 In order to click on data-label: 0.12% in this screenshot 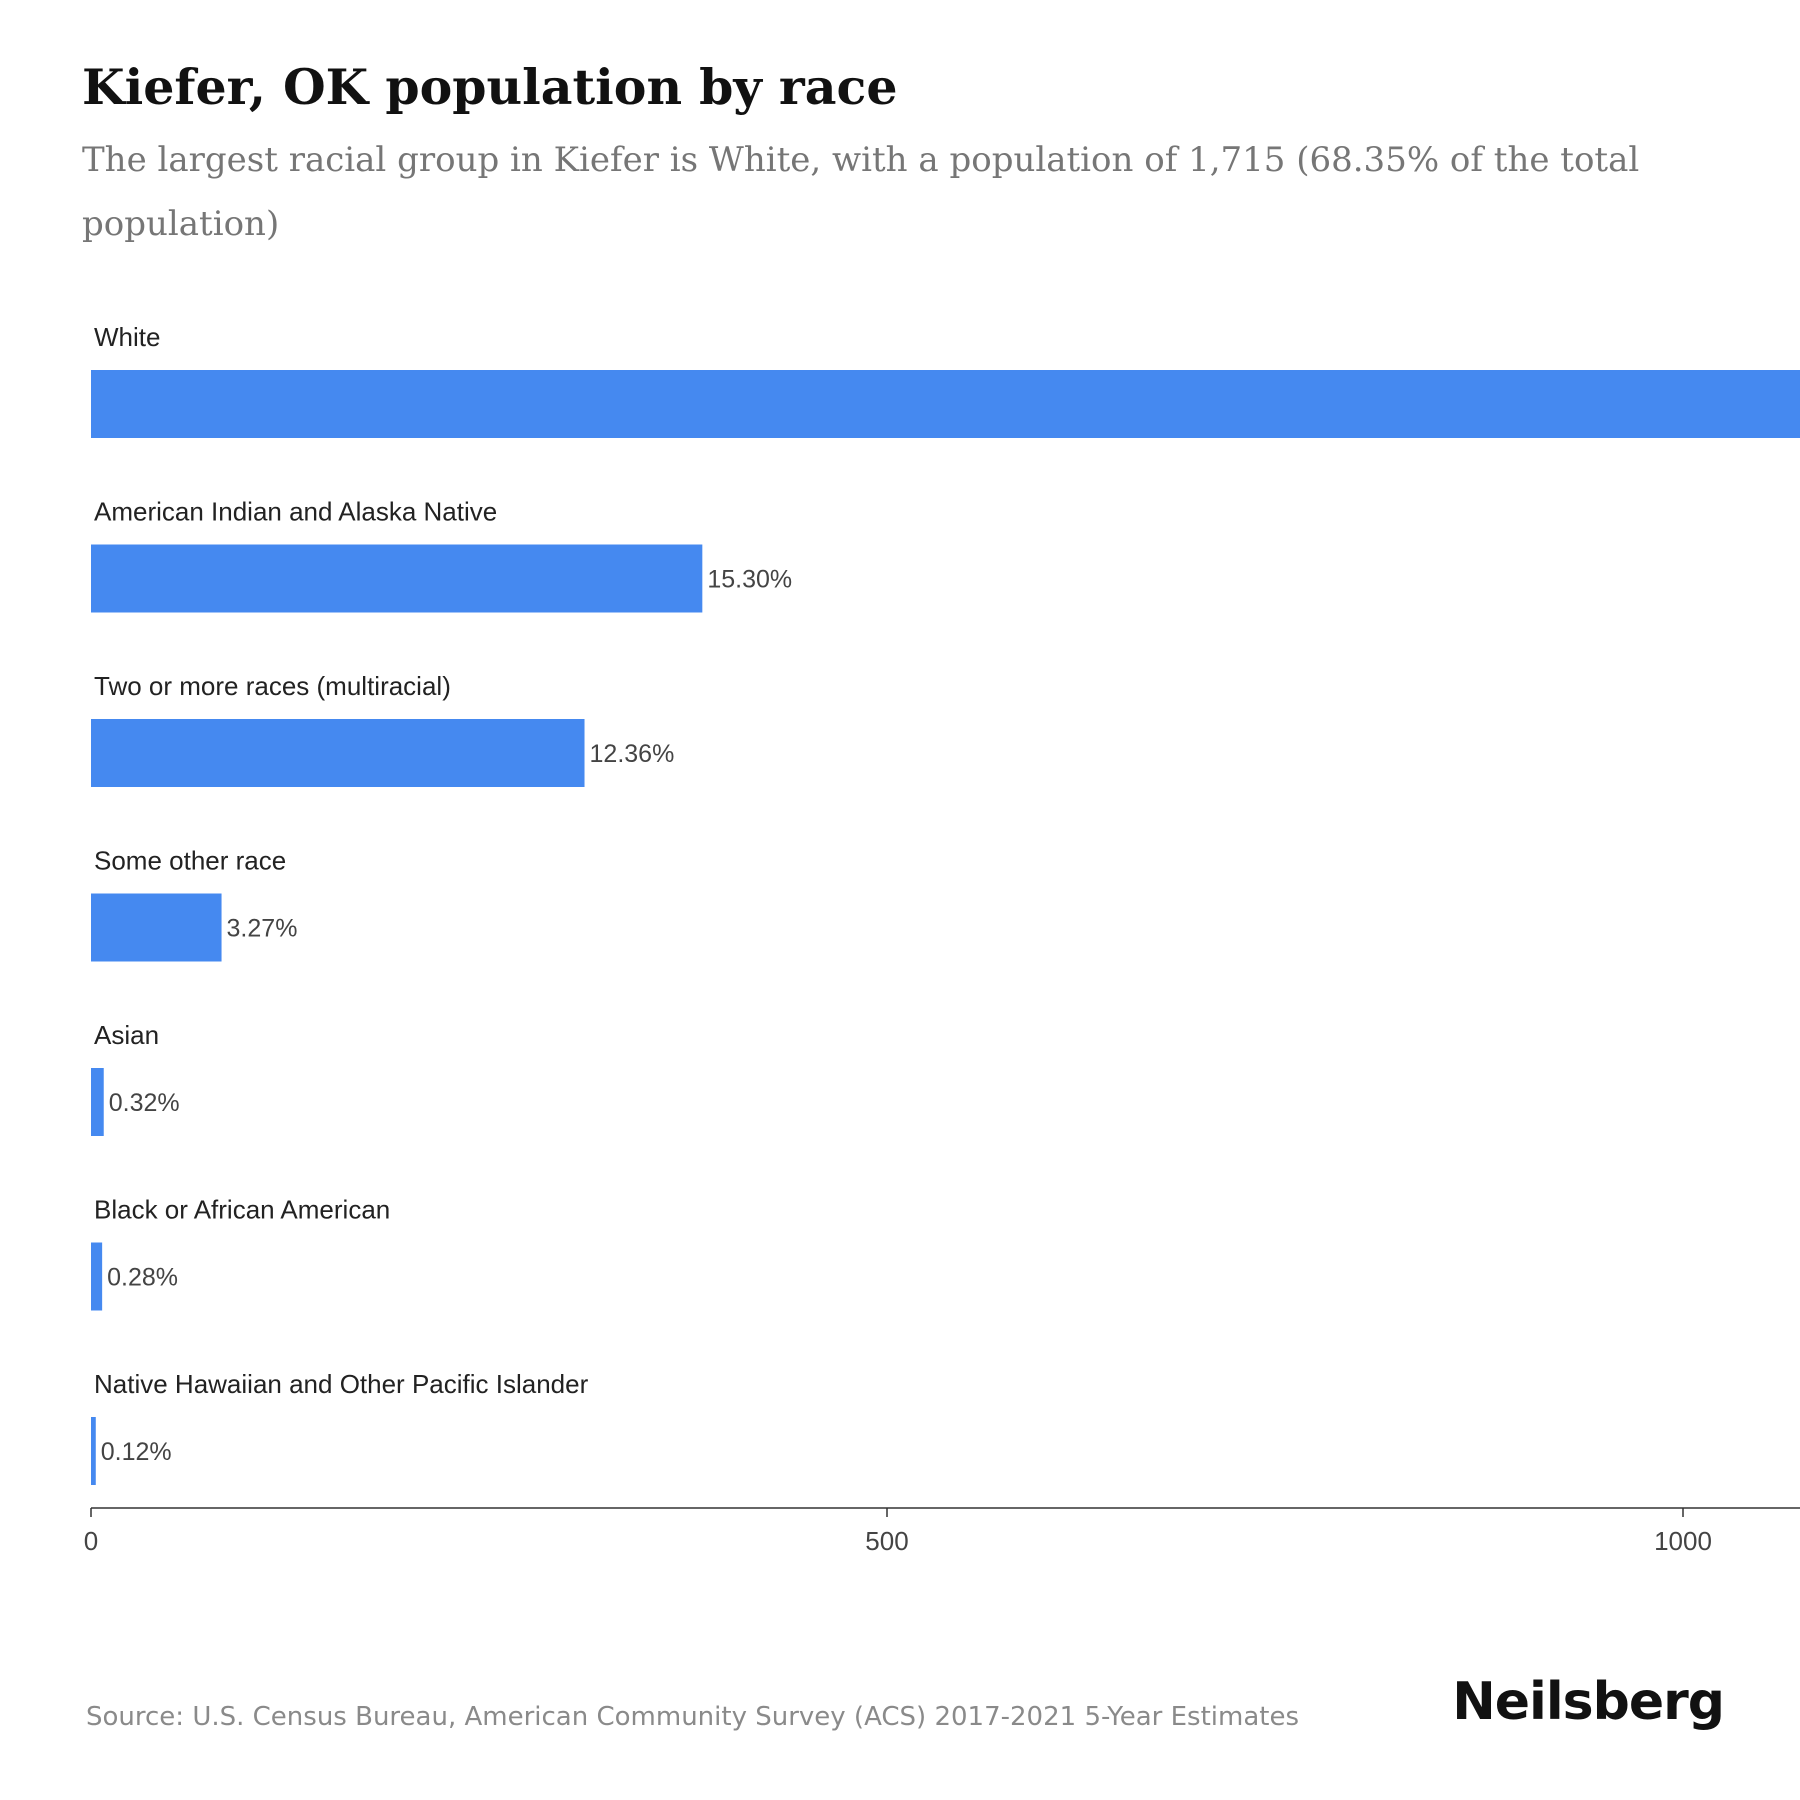, I will do `click(136, 1452)`.